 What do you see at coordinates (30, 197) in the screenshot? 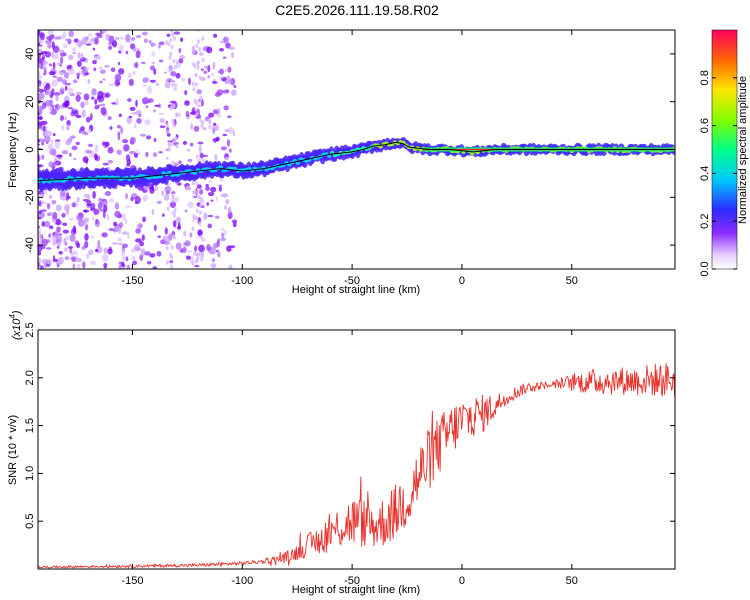
I see `spectrogram-y-tick-label: -20` at bounding box center [30, 197].